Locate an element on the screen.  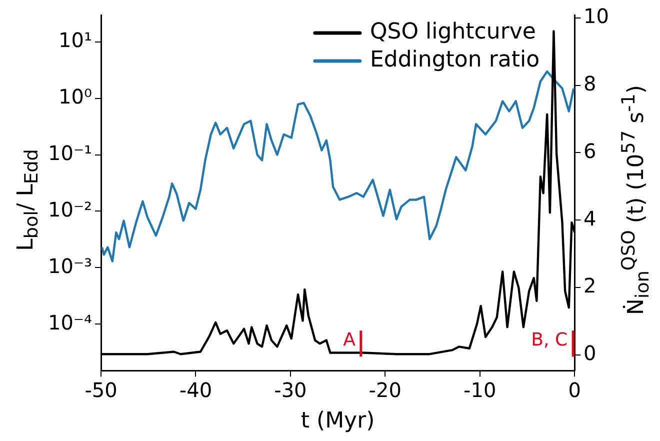
ref-line-label: A is located at coordinates (349, 339).